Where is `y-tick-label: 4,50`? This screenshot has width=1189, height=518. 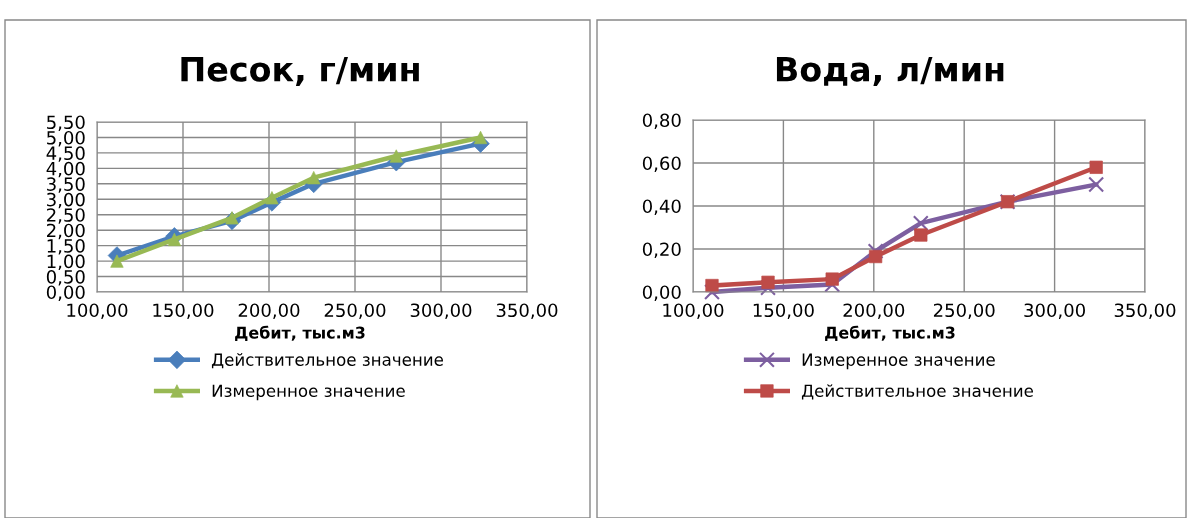 y-tick-label: 4,50 is located at coordinates (65, 154).